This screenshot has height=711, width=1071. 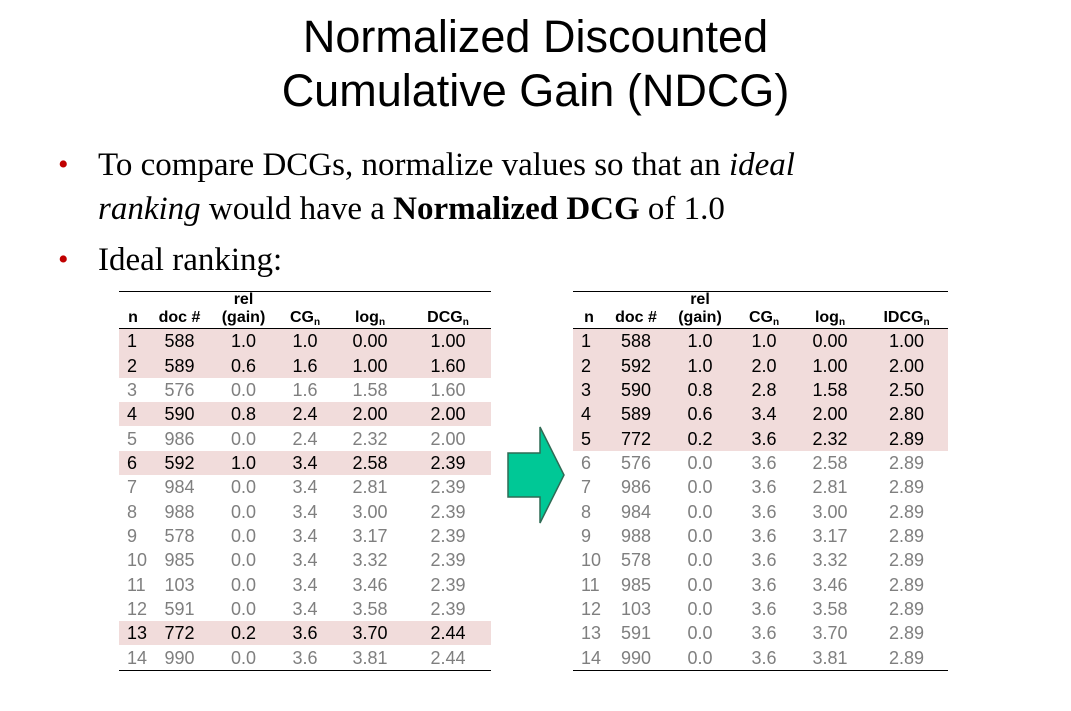 I want to click on cell-n: 2, so click(x=133, y=365).